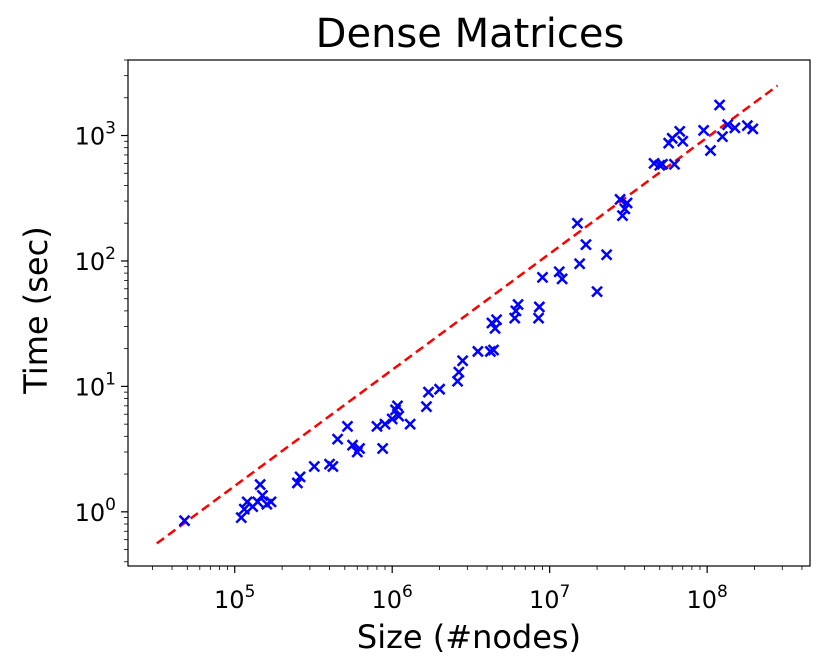 The height and width of the screenshot is (670, 830). What do you see at coordinates (392, 598) in the screenshot?
I see `x-tick-label: 10⁶` at bounding box center [392, 598].